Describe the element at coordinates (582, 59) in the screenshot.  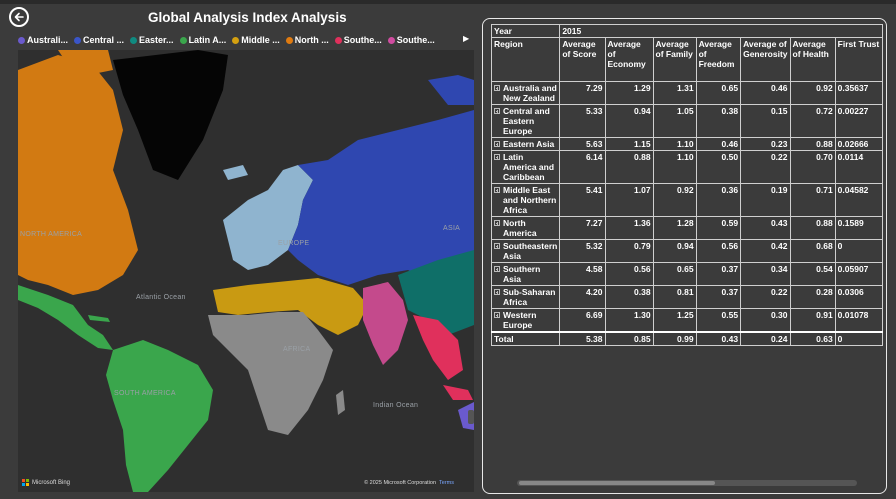
I see `column-header: Average of Score` at that location.